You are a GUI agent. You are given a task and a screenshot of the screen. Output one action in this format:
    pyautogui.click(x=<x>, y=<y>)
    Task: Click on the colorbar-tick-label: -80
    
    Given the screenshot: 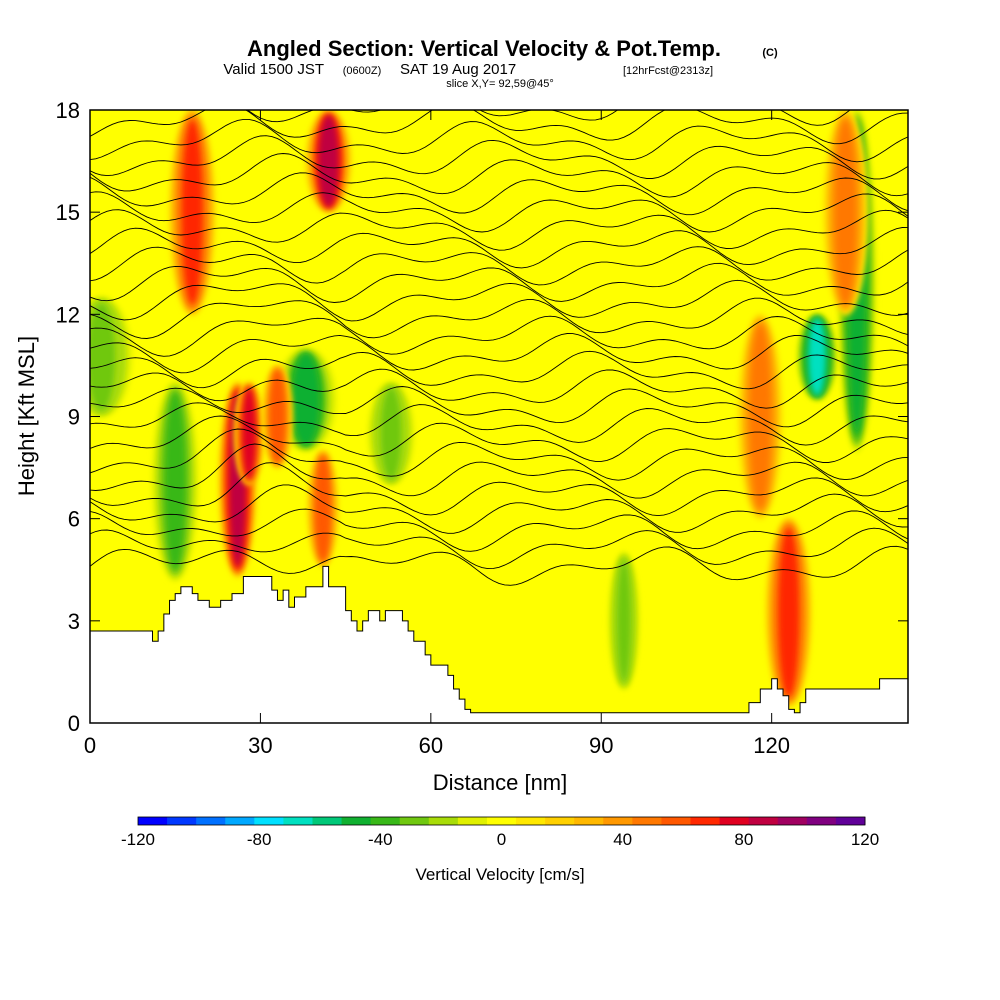 What is the action you would take?
    pyautogui.click(x=259, y=839)
    